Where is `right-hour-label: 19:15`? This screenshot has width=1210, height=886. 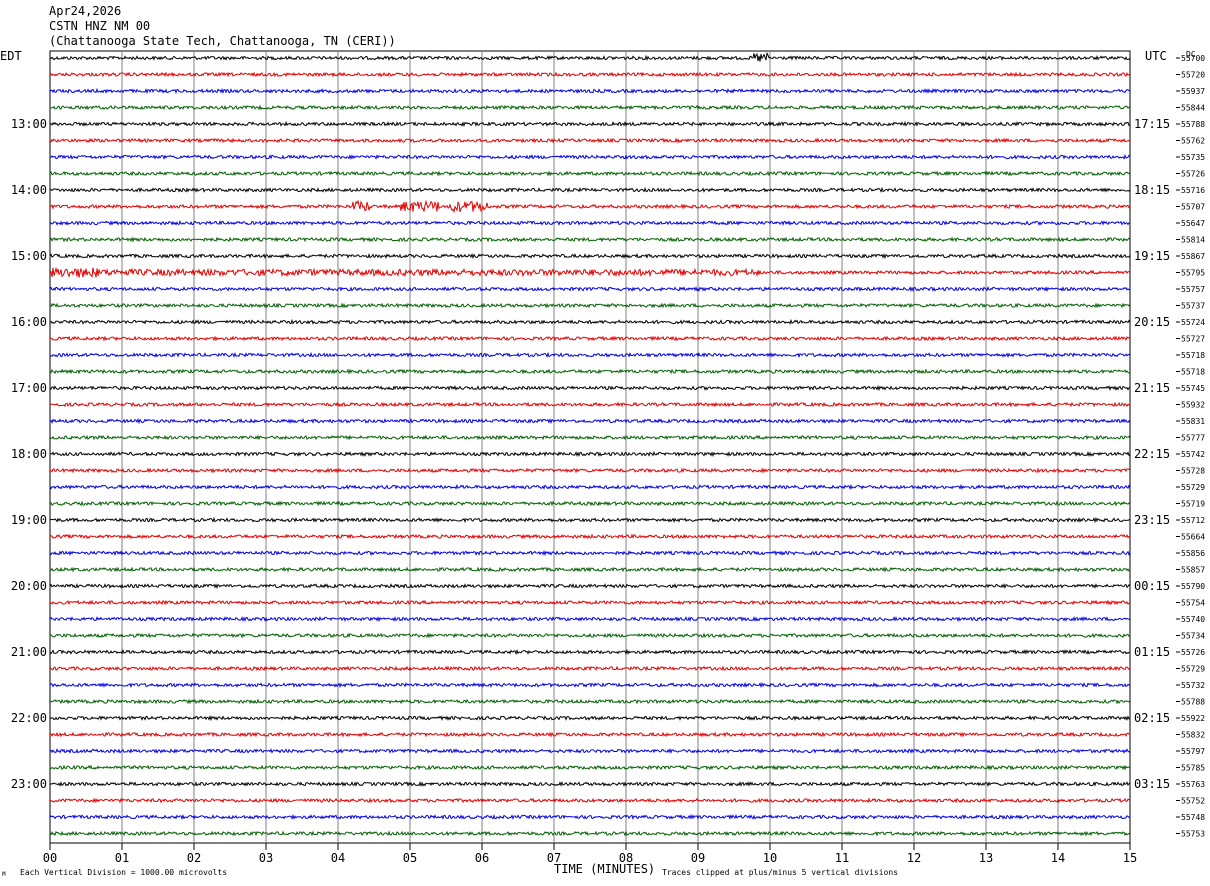 right-hour-label: 19:15 is located at coordinates (1152, 256).